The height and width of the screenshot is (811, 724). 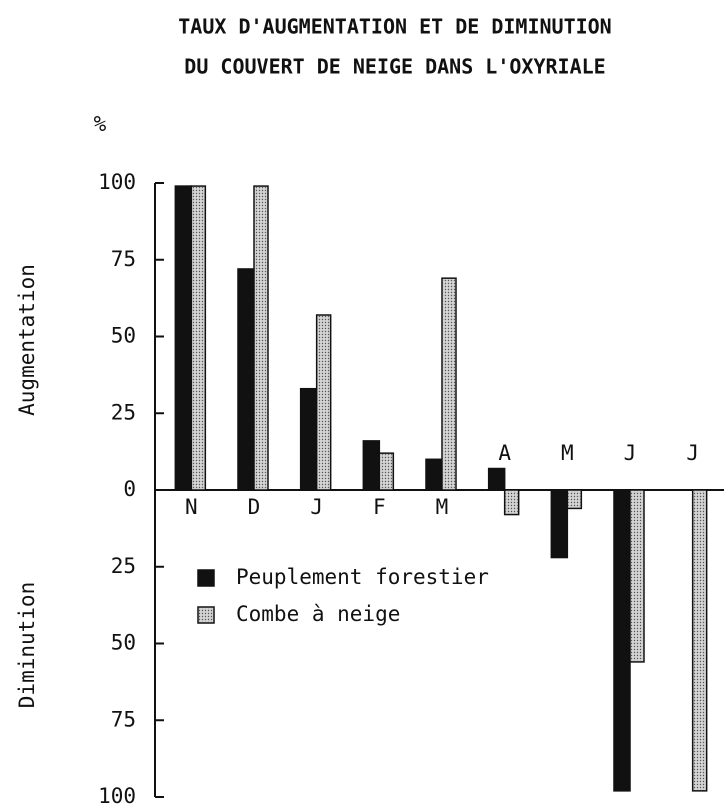 I want to click on unit-label: %, so click(x=100, y=124).